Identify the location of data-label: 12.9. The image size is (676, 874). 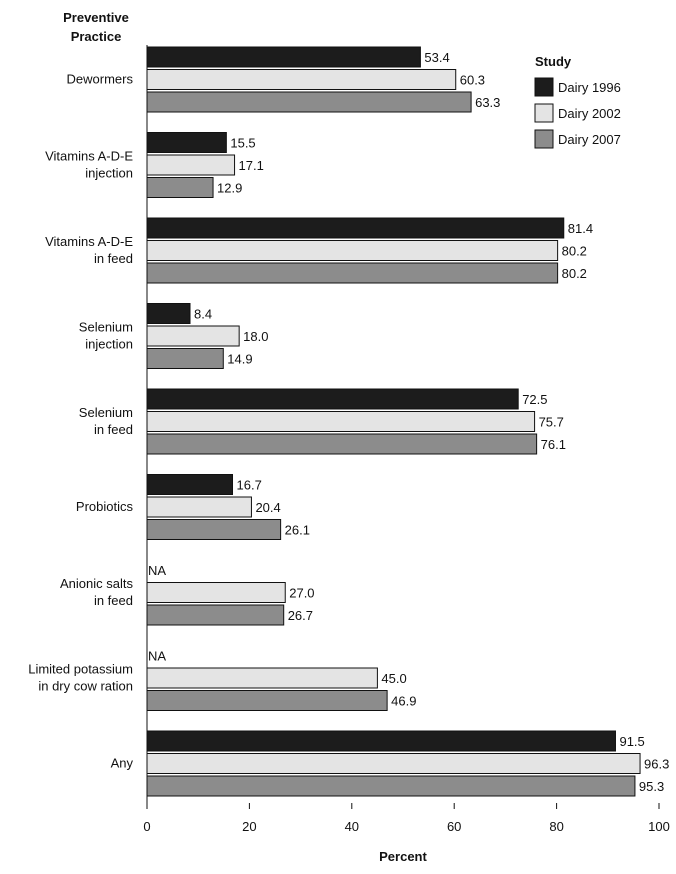
(229, 188).